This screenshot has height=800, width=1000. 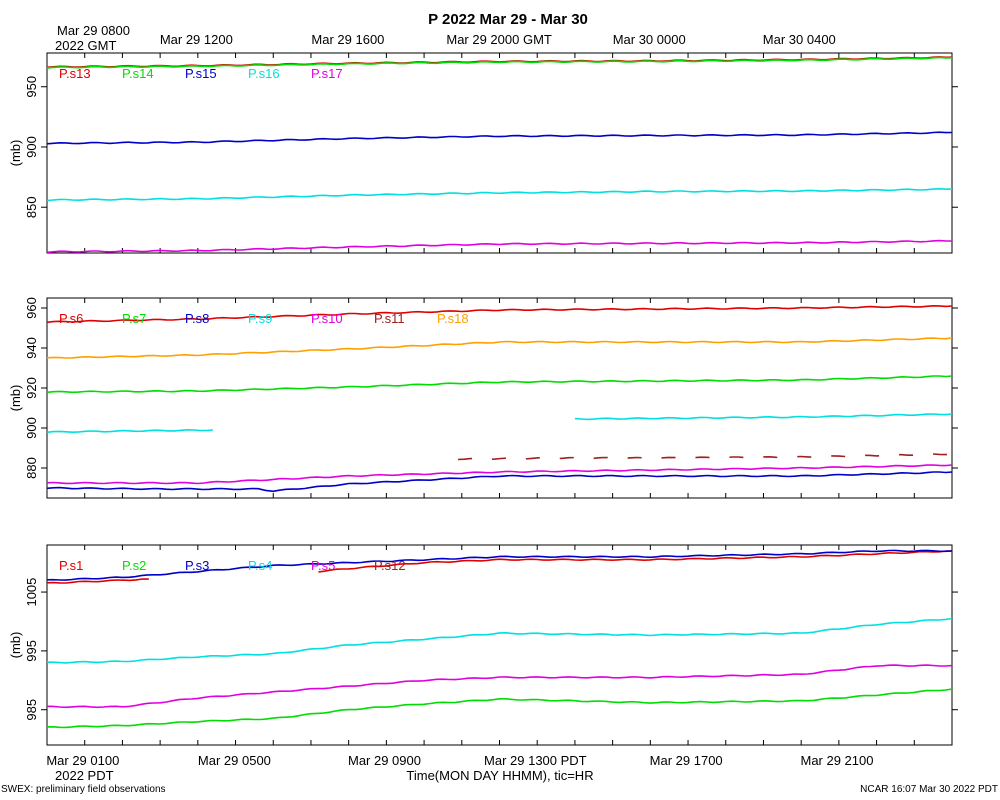 I want to click on bottom-axis-year: 2022 PDT, so click(x=84, y=775).